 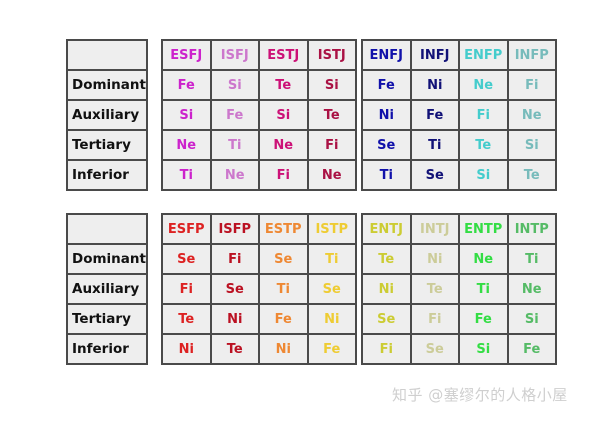 I want to click on function-cell-entj-inferior: Fi, so click(x=386, y=349).